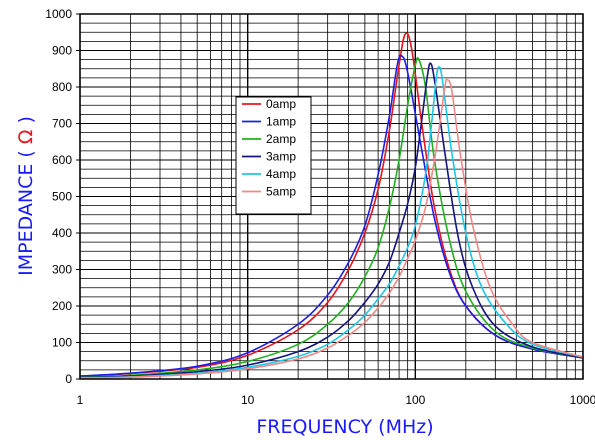 The height and width of the screenshot is (440, 595). I want to click on x-tick-label: 10, so click(248, 400).